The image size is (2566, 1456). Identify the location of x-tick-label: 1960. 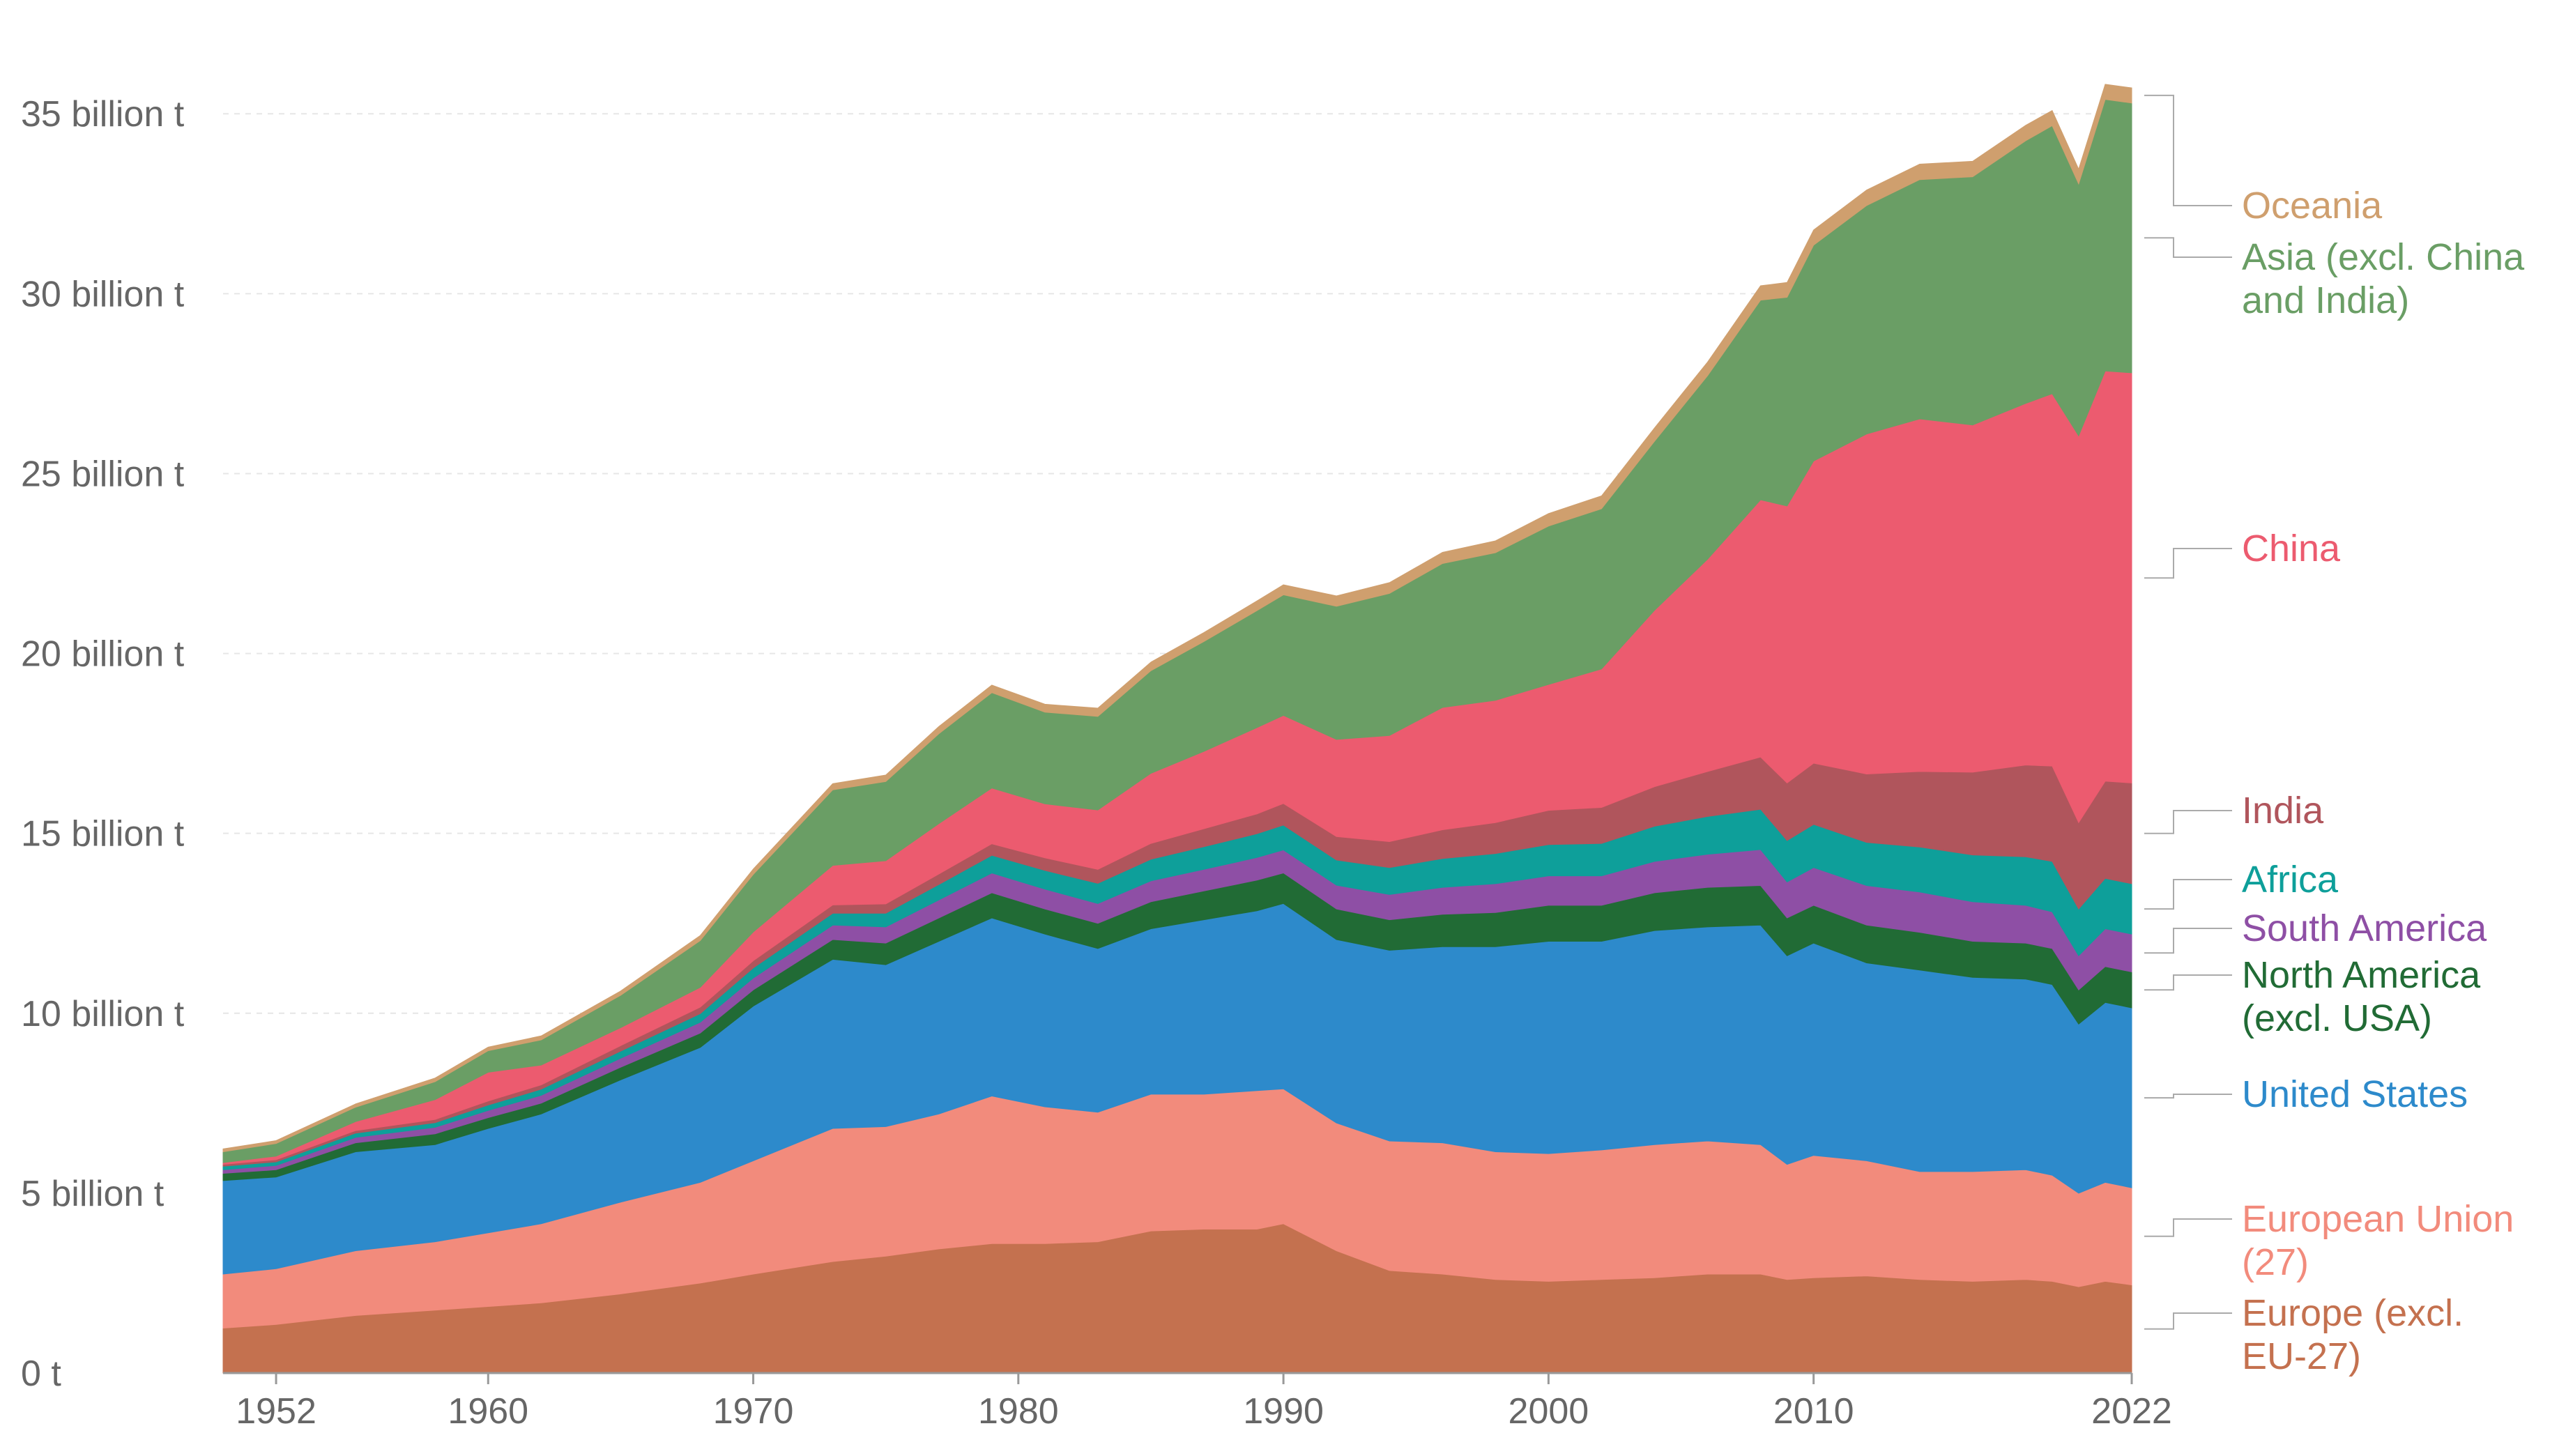
(488, 1412).